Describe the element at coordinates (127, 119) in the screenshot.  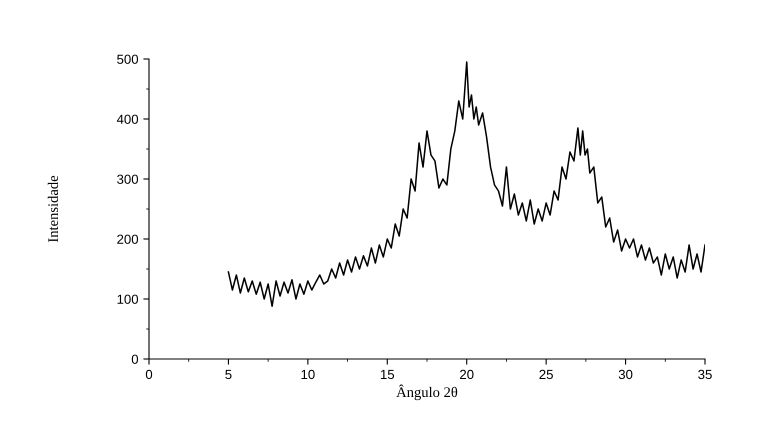
I see `y-tick-label: 400` at that location.